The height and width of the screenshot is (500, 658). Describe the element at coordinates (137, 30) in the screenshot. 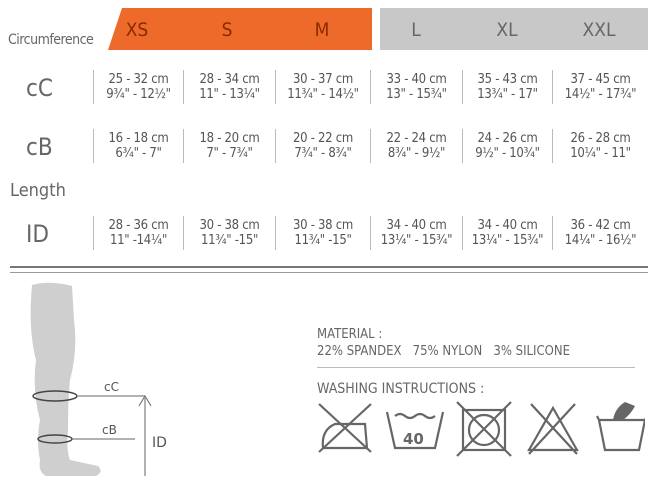

I see `size-xs: XS` at that location.